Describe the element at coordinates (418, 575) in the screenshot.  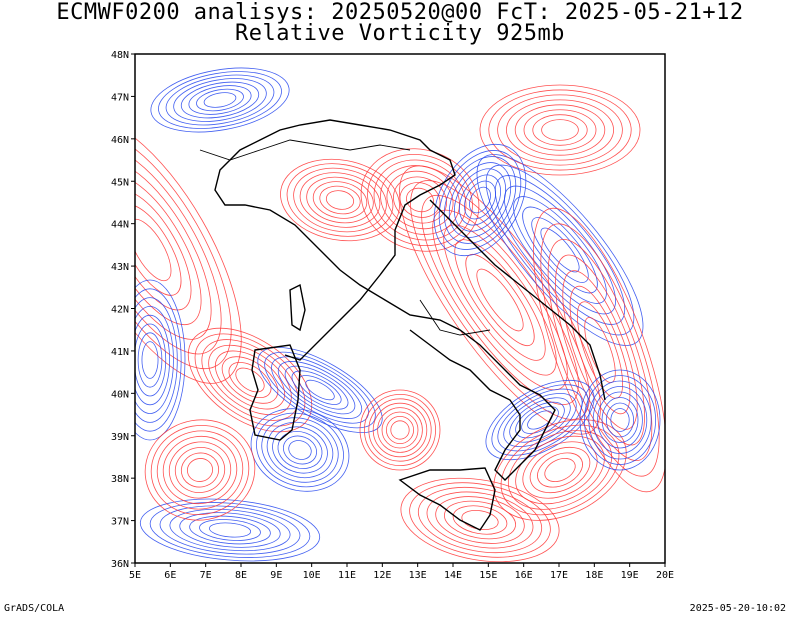
I see `x-tick-label: 13E` at that location.